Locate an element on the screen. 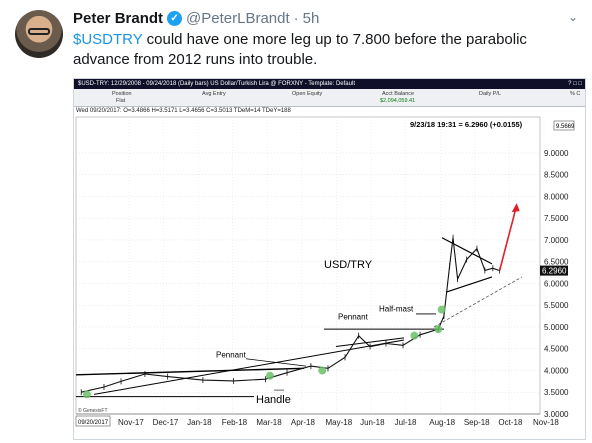 This screenshot has height=443, width=592. top-price-box is located at coordinates (564, 125).